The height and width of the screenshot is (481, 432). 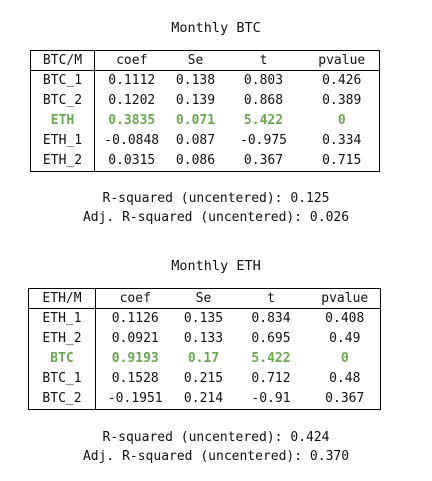 I want to click on table-title: Monthly ETH, so click(x=216, y=266).